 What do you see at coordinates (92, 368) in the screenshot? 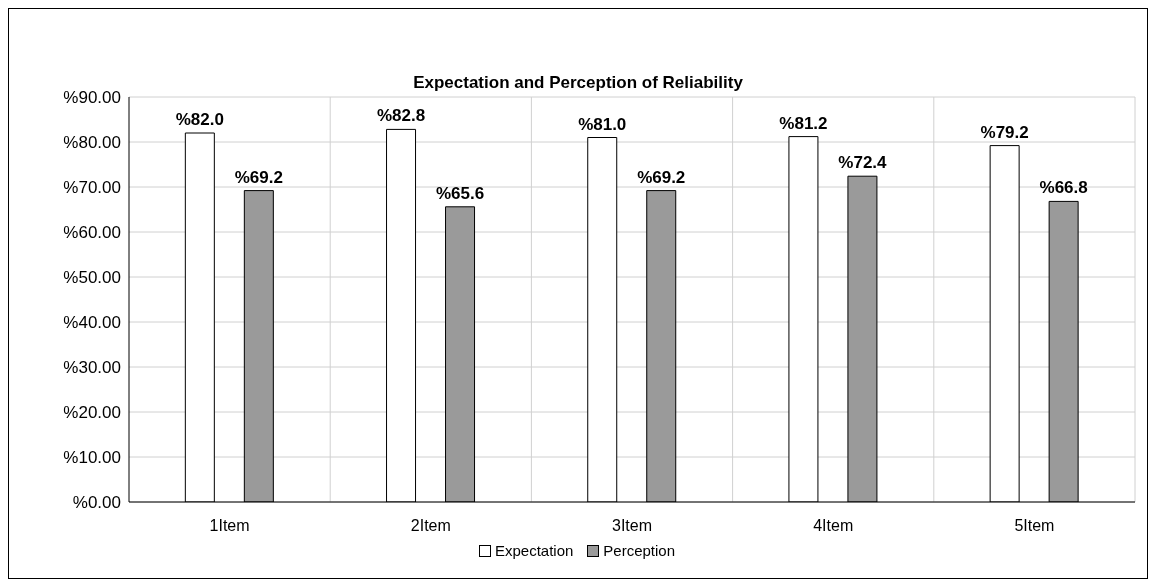
I see `y-tick-label: %30.00` at bounding box center [92, 368].